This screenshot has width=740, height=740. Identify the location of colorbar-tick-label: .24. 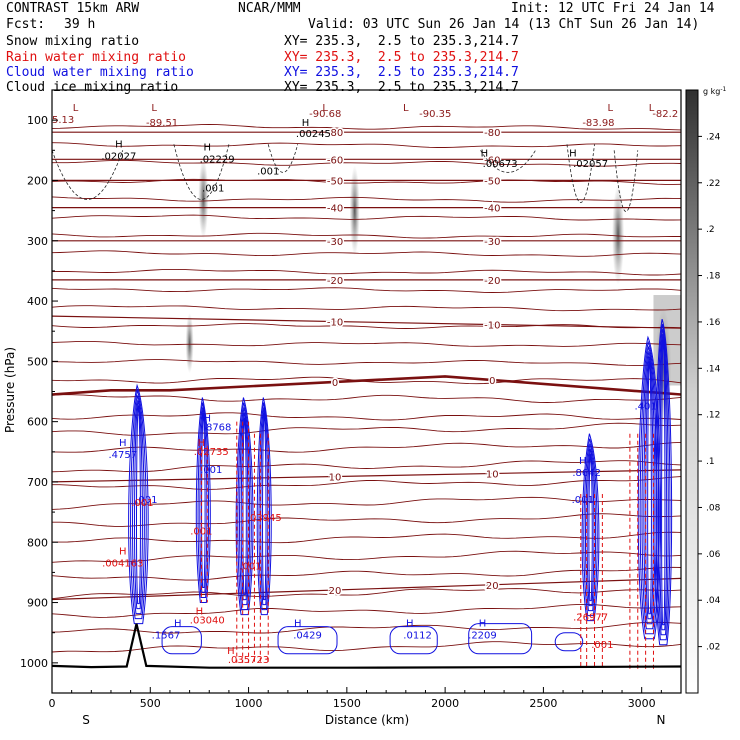
(713, 137).